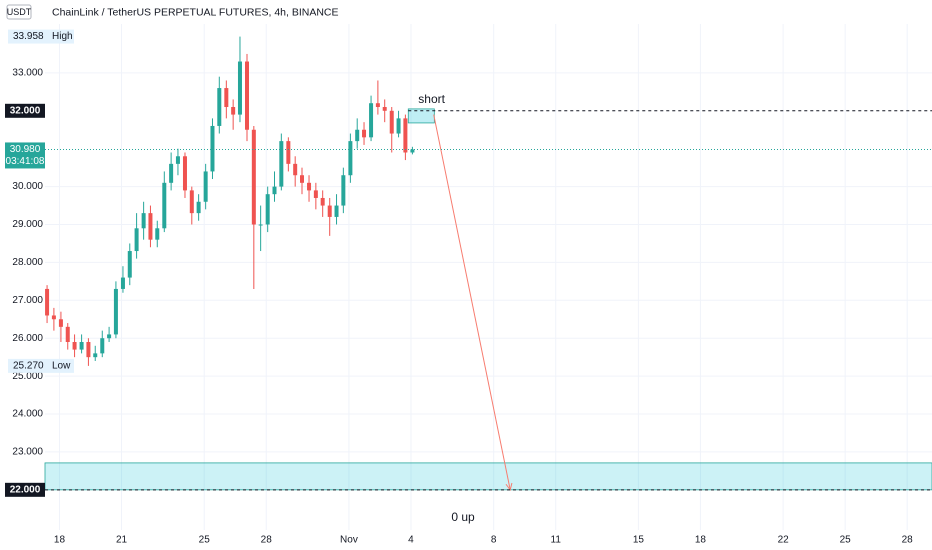 This screenshot has height=550, width=932. Describe the element at coordinates (556, 540) in the screenshot. I see `x-tick-label: 11` at that location.